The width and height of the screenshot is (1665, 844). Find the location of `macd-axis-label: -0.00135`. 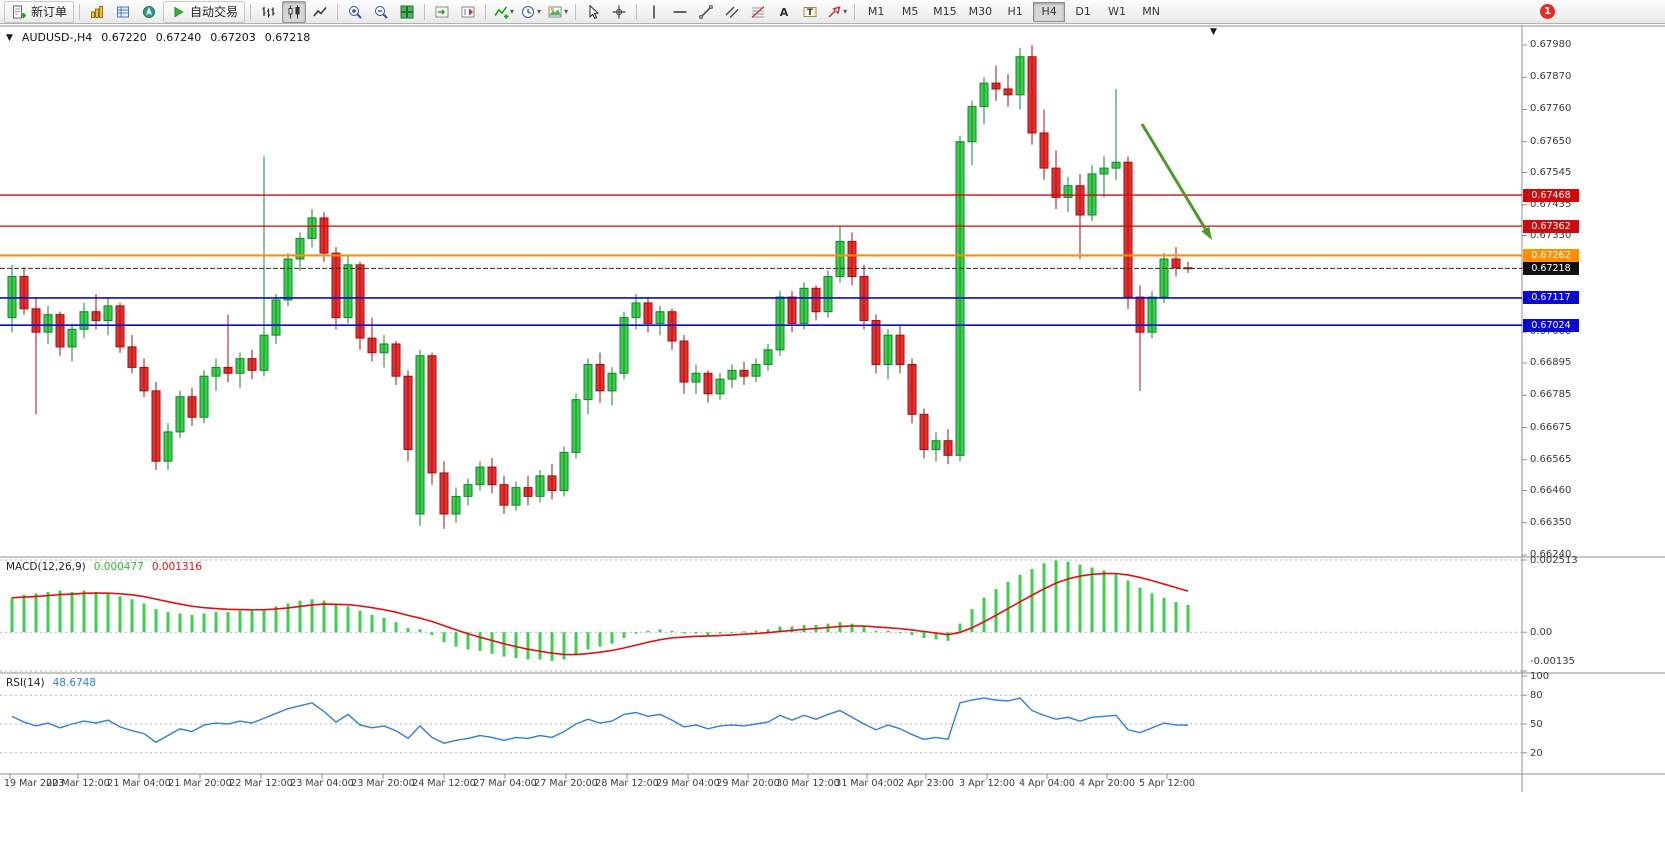

macd-axis-label: -0.00135 is located at coordinates (1552, 661).